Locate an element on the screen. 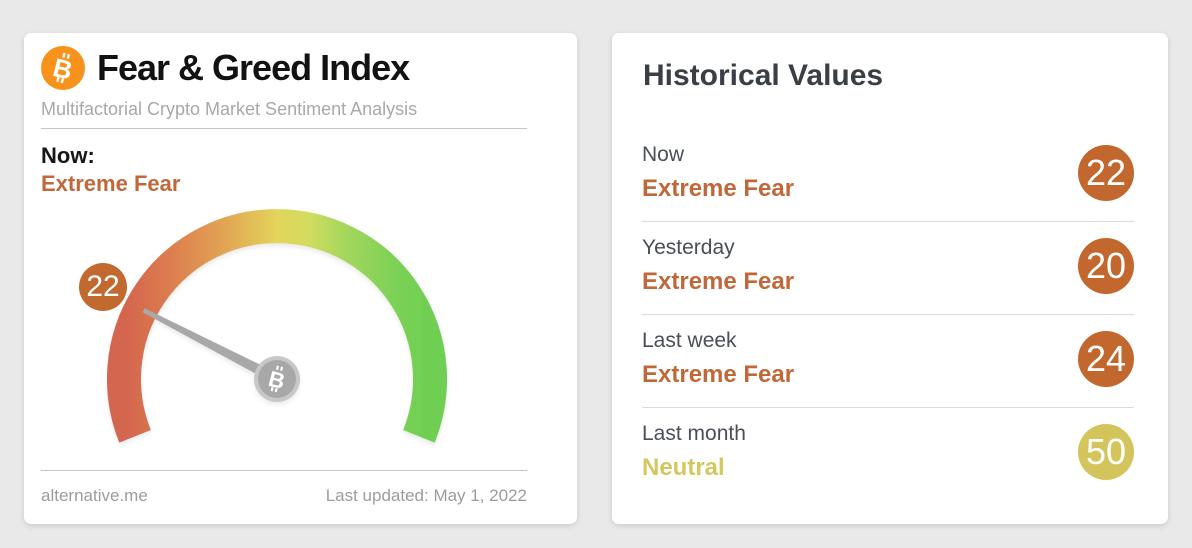  gauge-pivot: B is located at coordinates (277, 379).